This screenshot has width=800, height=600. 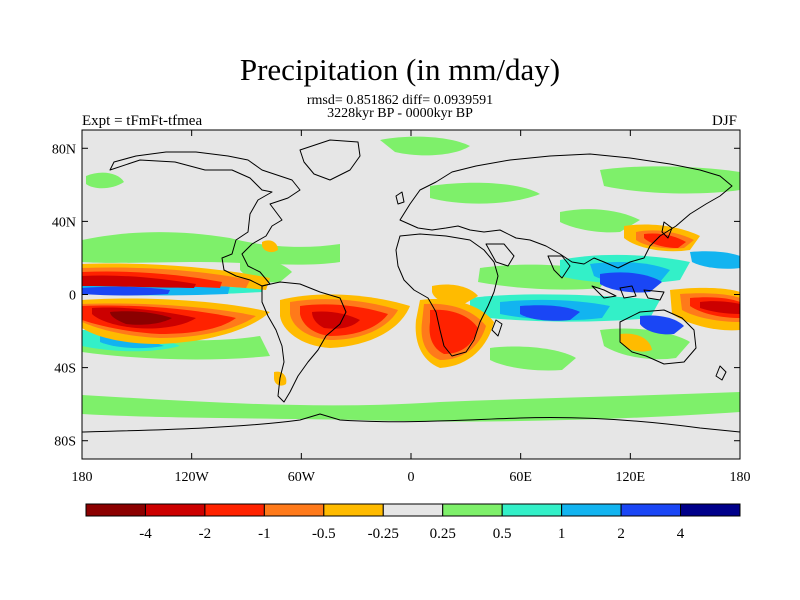 What do you see at coordinates (400, 113) in the screenshot?
I see `period-line: 3228kyr BP - 0000kyr BP` at bounding box center [400, 113].